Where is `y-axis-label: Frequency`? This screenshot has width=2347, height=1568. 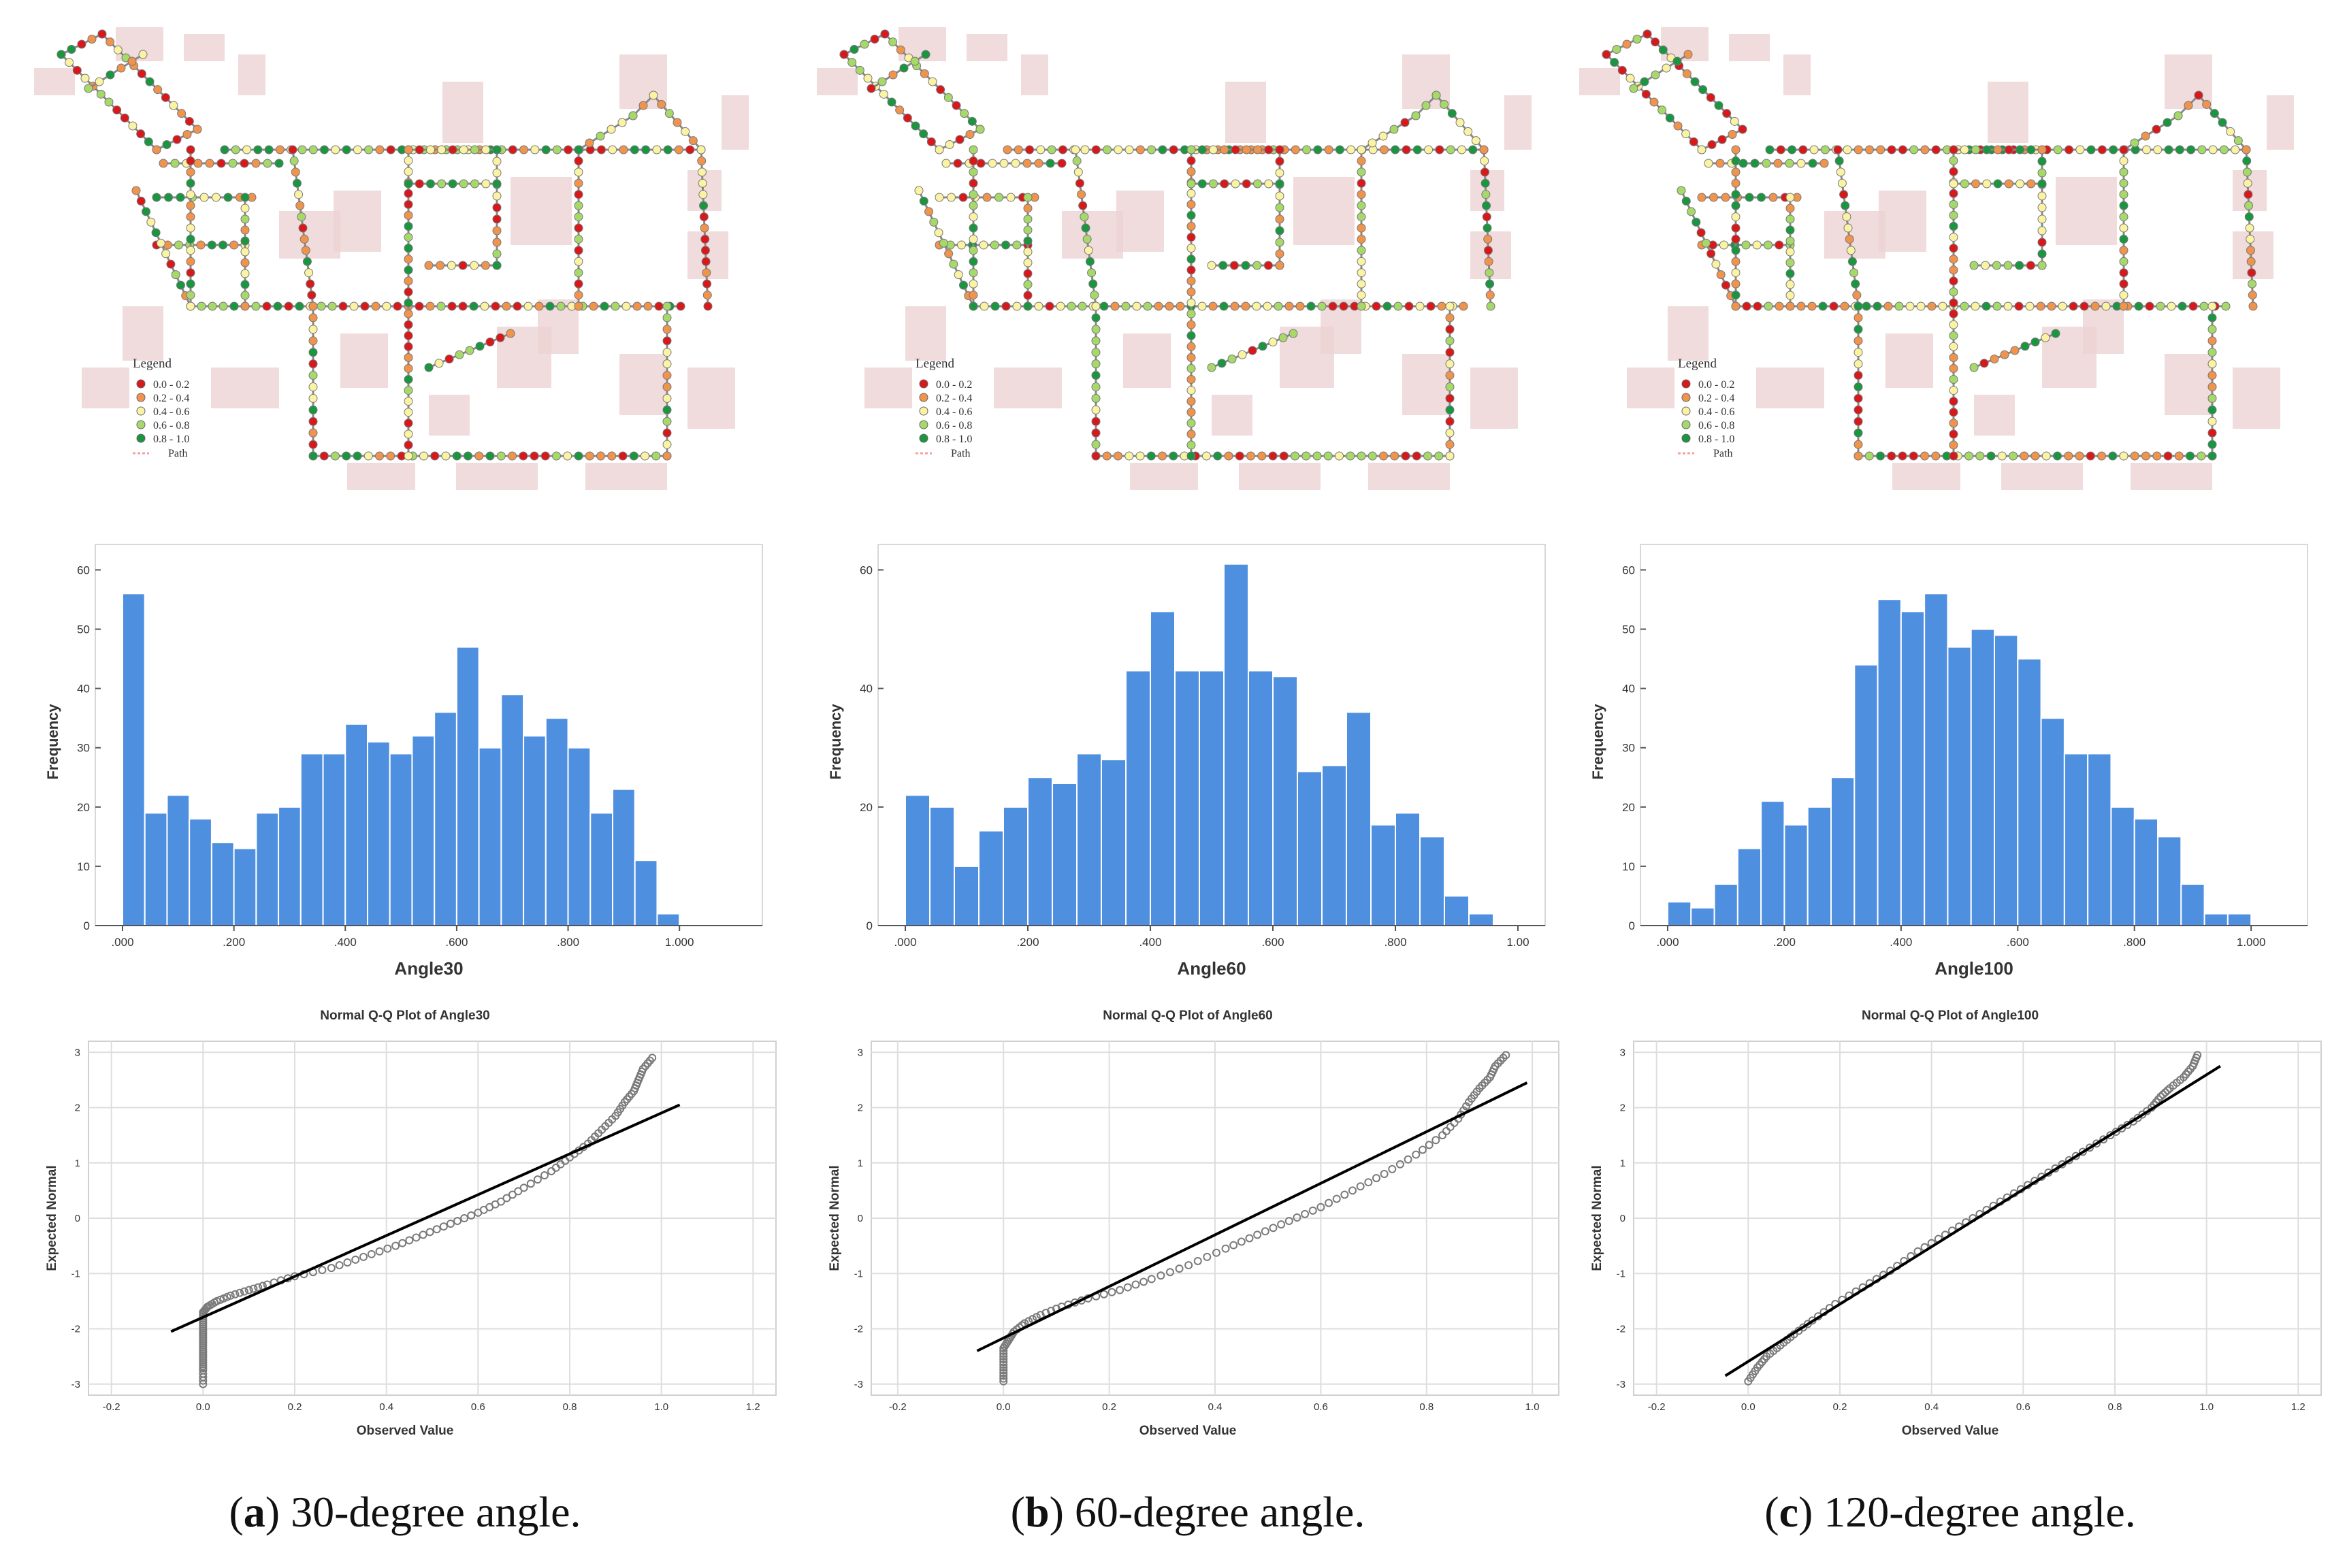 y-axis-label: Frequency is located at coordinates (52, 742).